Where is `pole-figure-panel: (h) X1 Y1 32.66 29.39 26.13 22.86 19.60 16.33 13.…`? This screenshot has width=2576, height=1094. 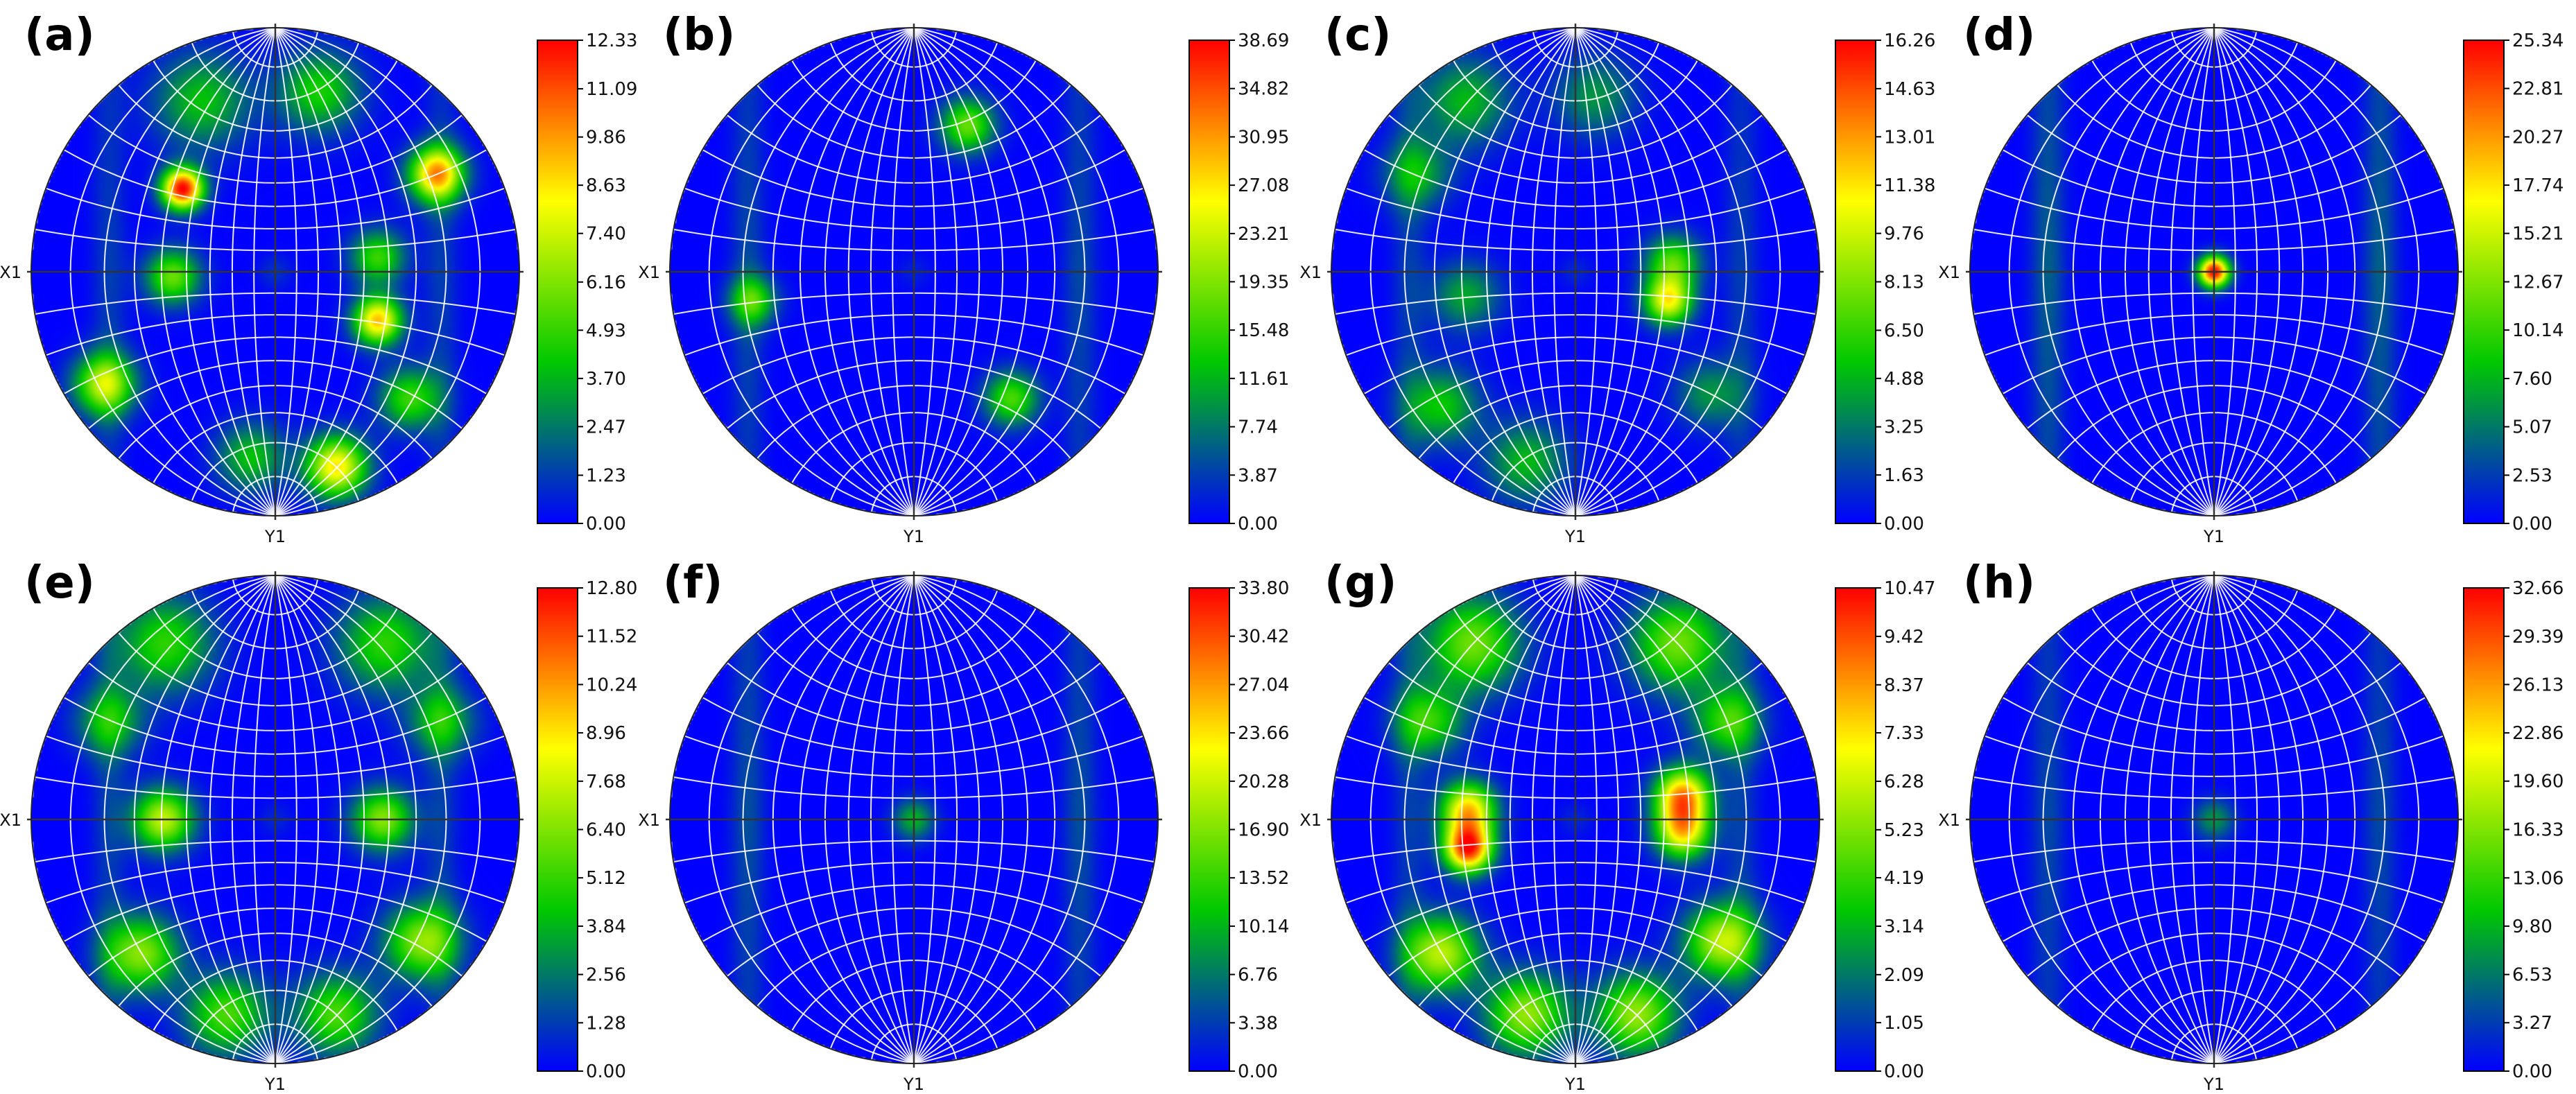
pole-figure-panel: (h) X1 Y1 32.66 29.39 26.13 22.86 19.60 16.33 13.… is located at coordinates (2251, 825).